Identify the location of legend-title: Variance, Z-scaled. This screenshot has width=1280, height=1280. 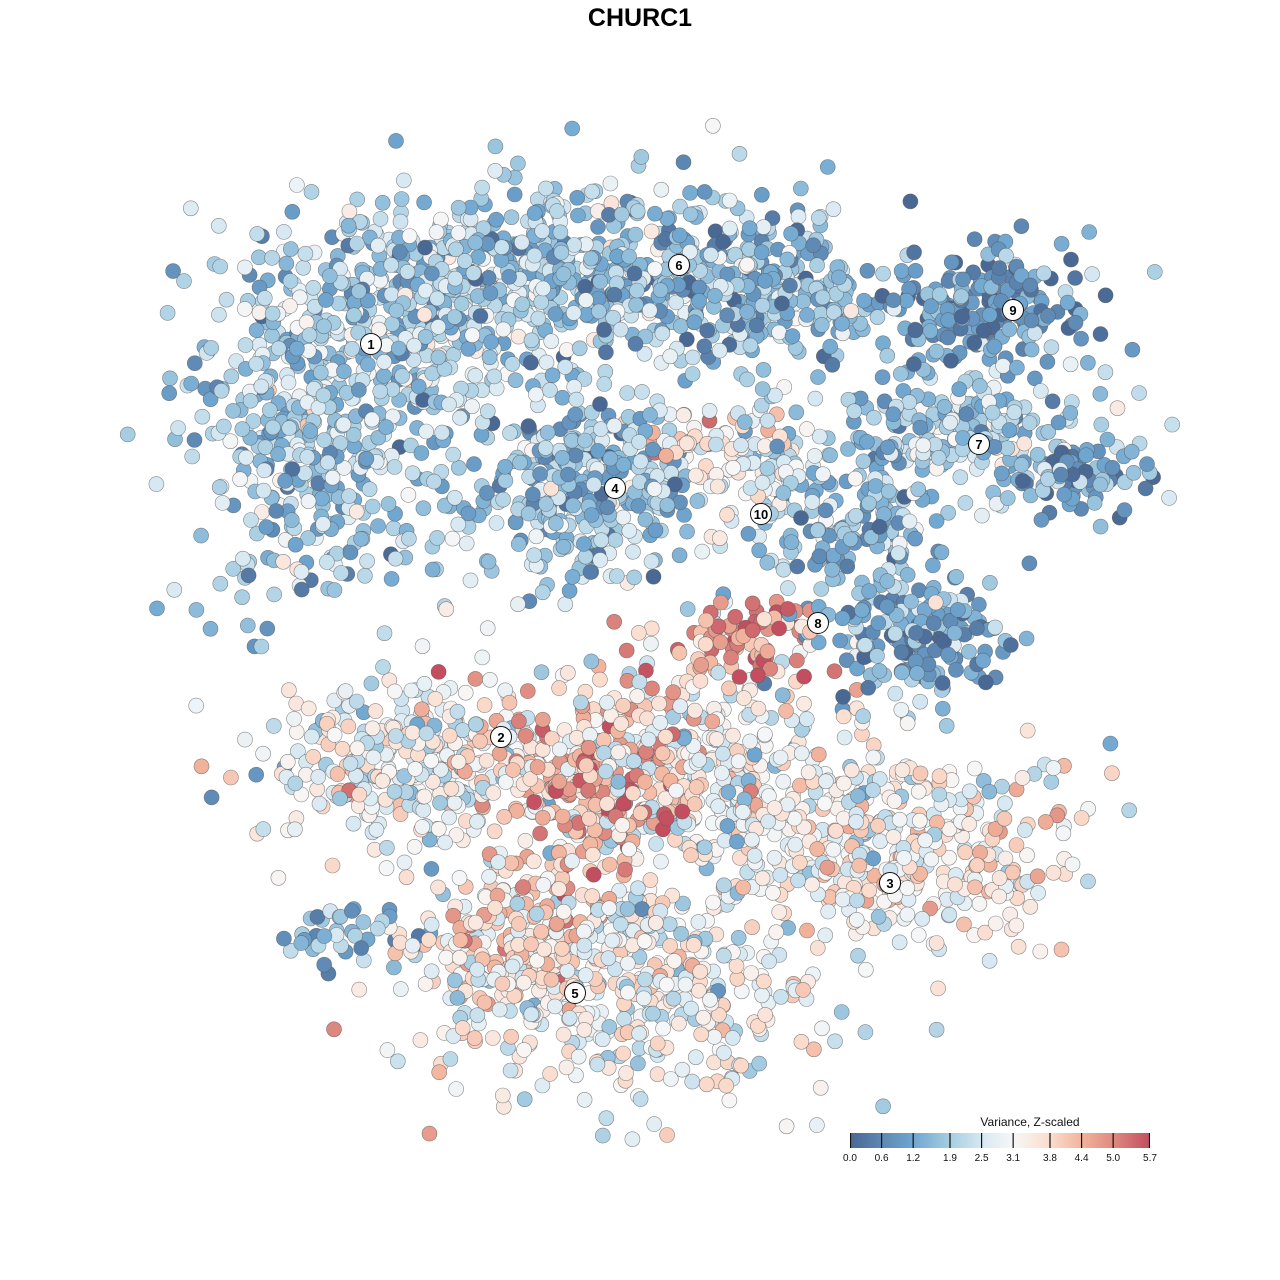
(1030, 1122).